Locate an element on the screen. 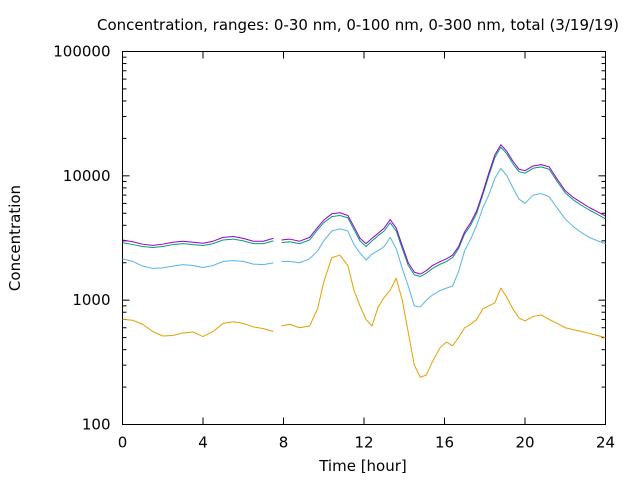 This screenshot has height=480, width=640. y-tick-label: 100 is located at coordinates (96, 425).